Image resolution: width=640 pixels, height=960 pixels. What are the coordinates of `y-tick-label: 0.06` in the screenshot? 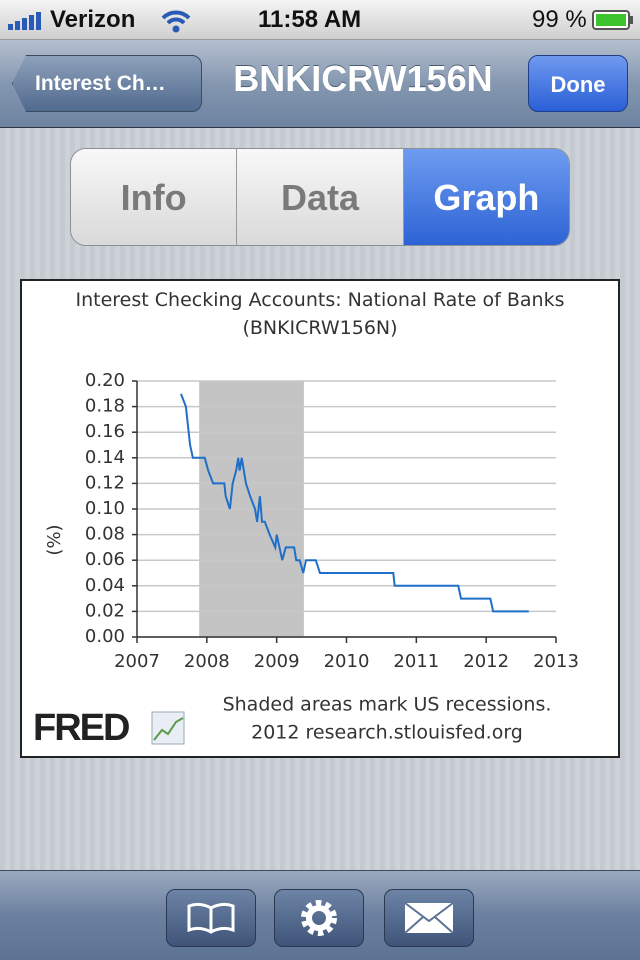 It's located at (105, 559).